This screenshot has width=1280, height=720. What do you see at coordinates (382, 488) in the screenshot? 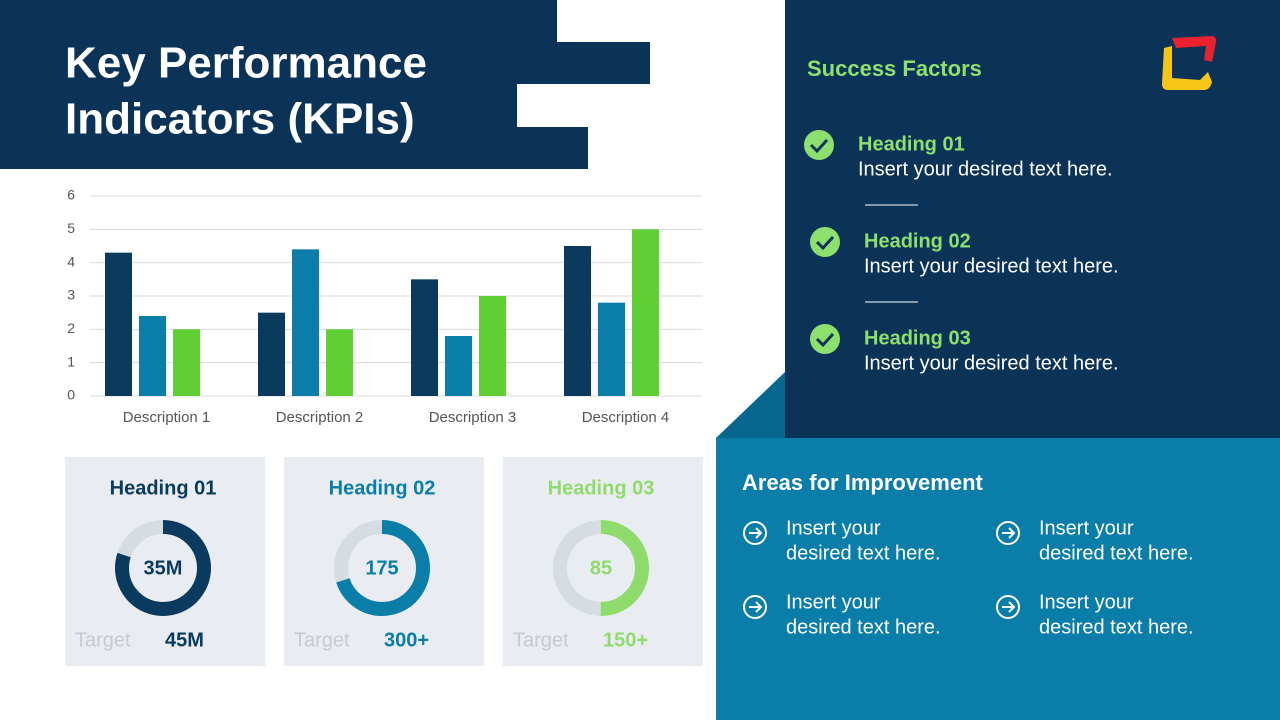
I see `gauge-heading: Heading 02` at bounding box center [382, 488].